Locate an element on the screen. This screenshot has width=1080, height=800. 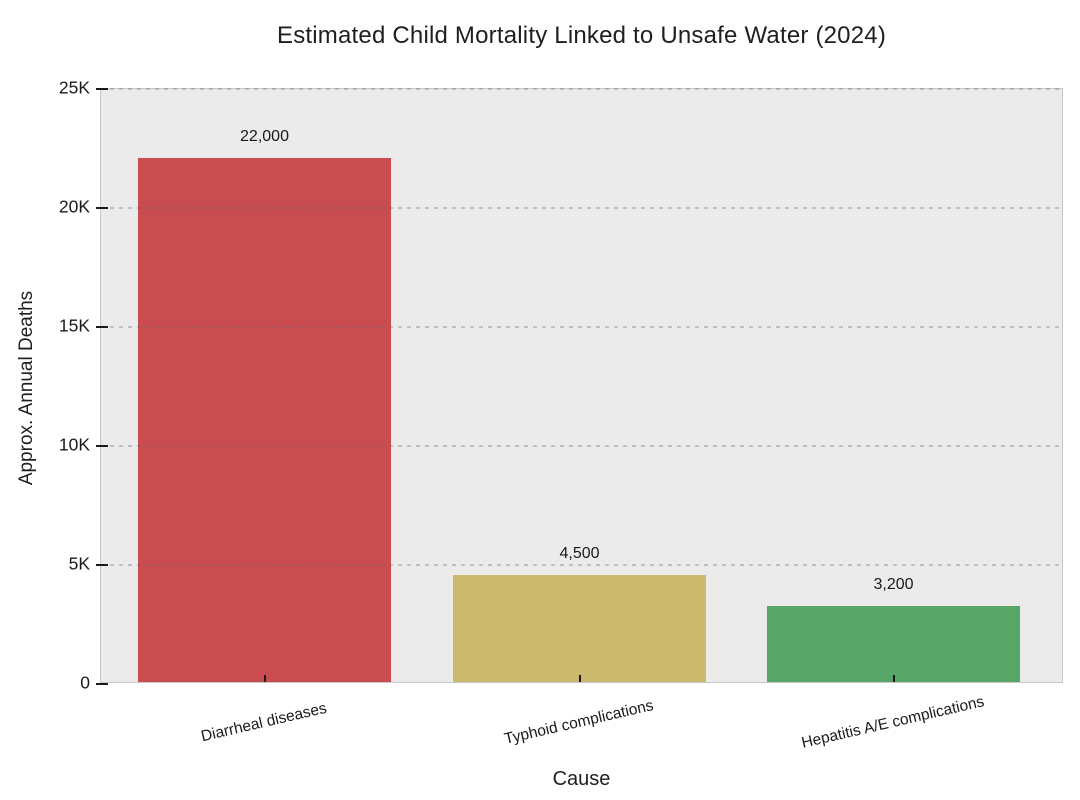
bar-value-label: 3,200 is located at coordinates (893, 584).